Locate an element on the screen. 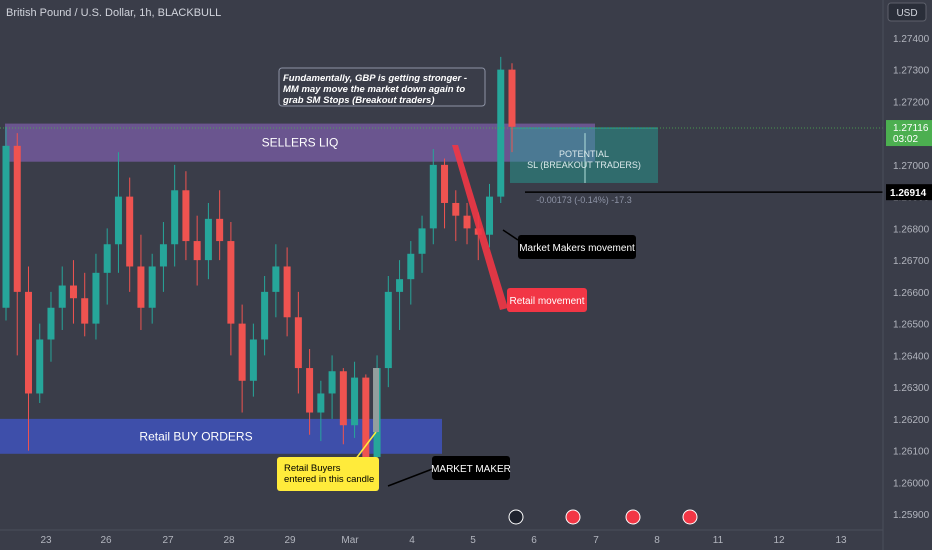 The height and width of the screenshot is (550, 932). x-tick-label: 8 is located at coordinates (657, 540).